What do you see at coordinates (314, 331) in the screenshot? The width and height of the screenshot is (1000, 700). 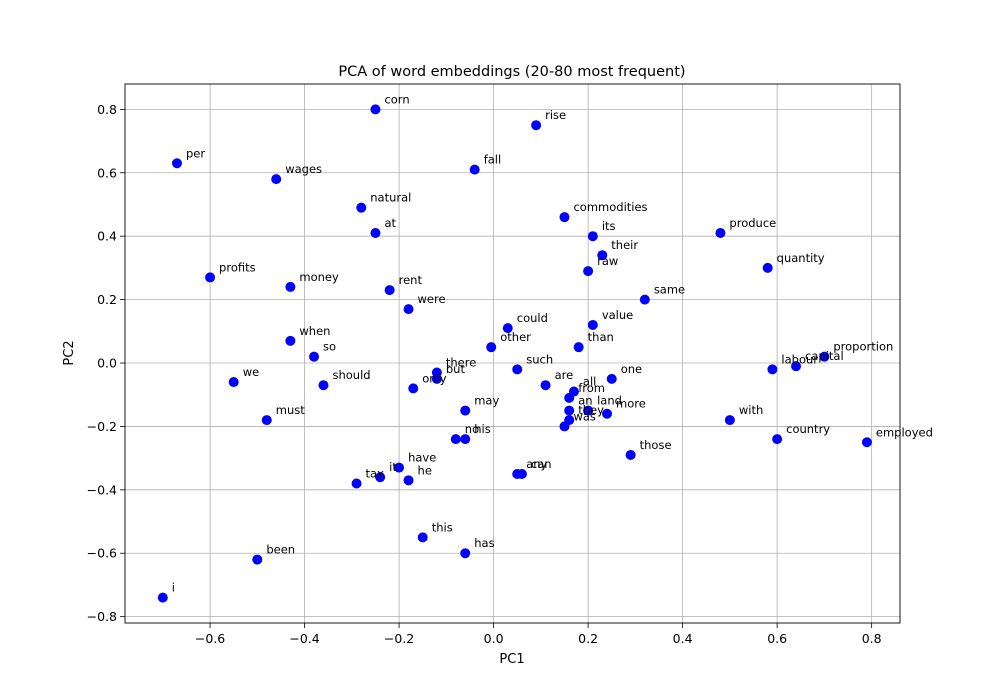 I see `point-label: when` at bounding box center [314, 331].